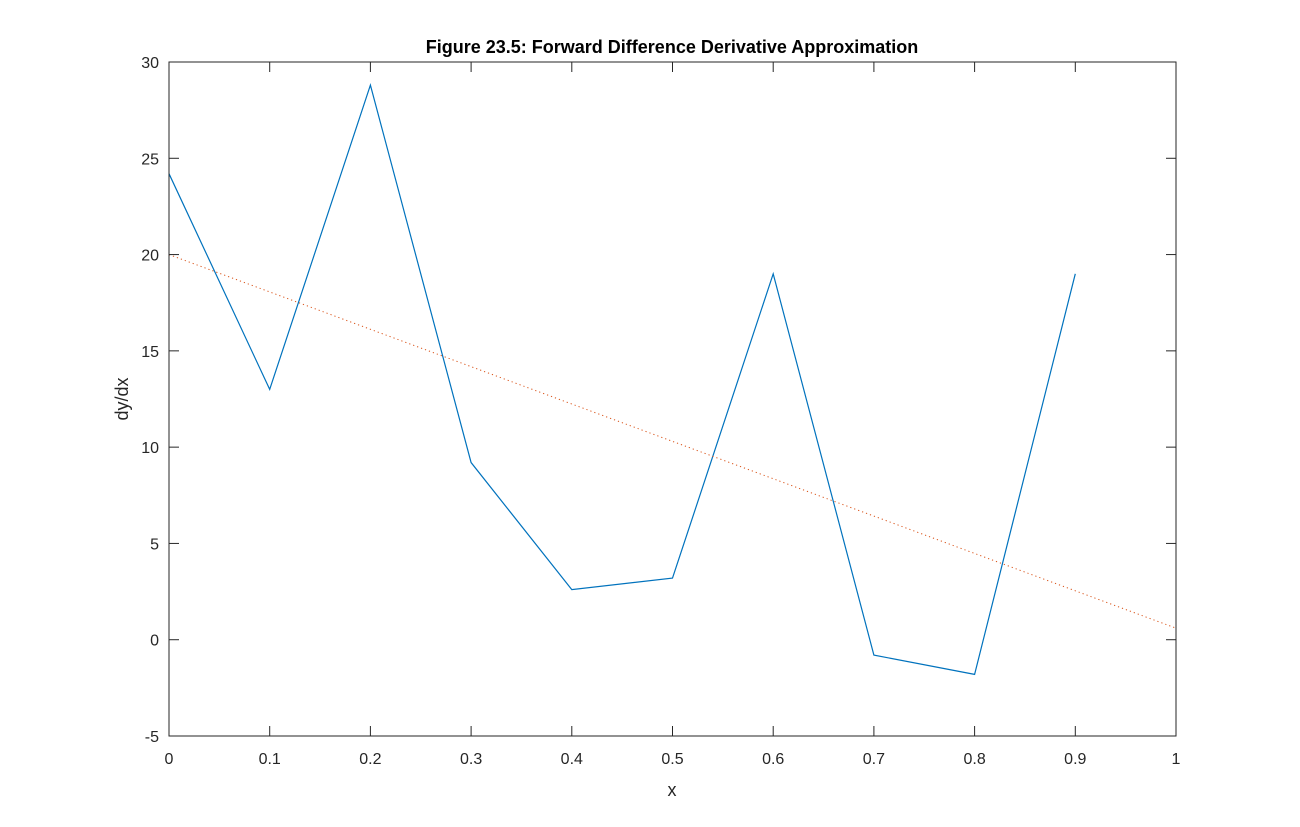  What do you see at coordinates (874, 759) in the screenshot?
I see `x-tick-label: 0.7` at bounding box center [874, 759].